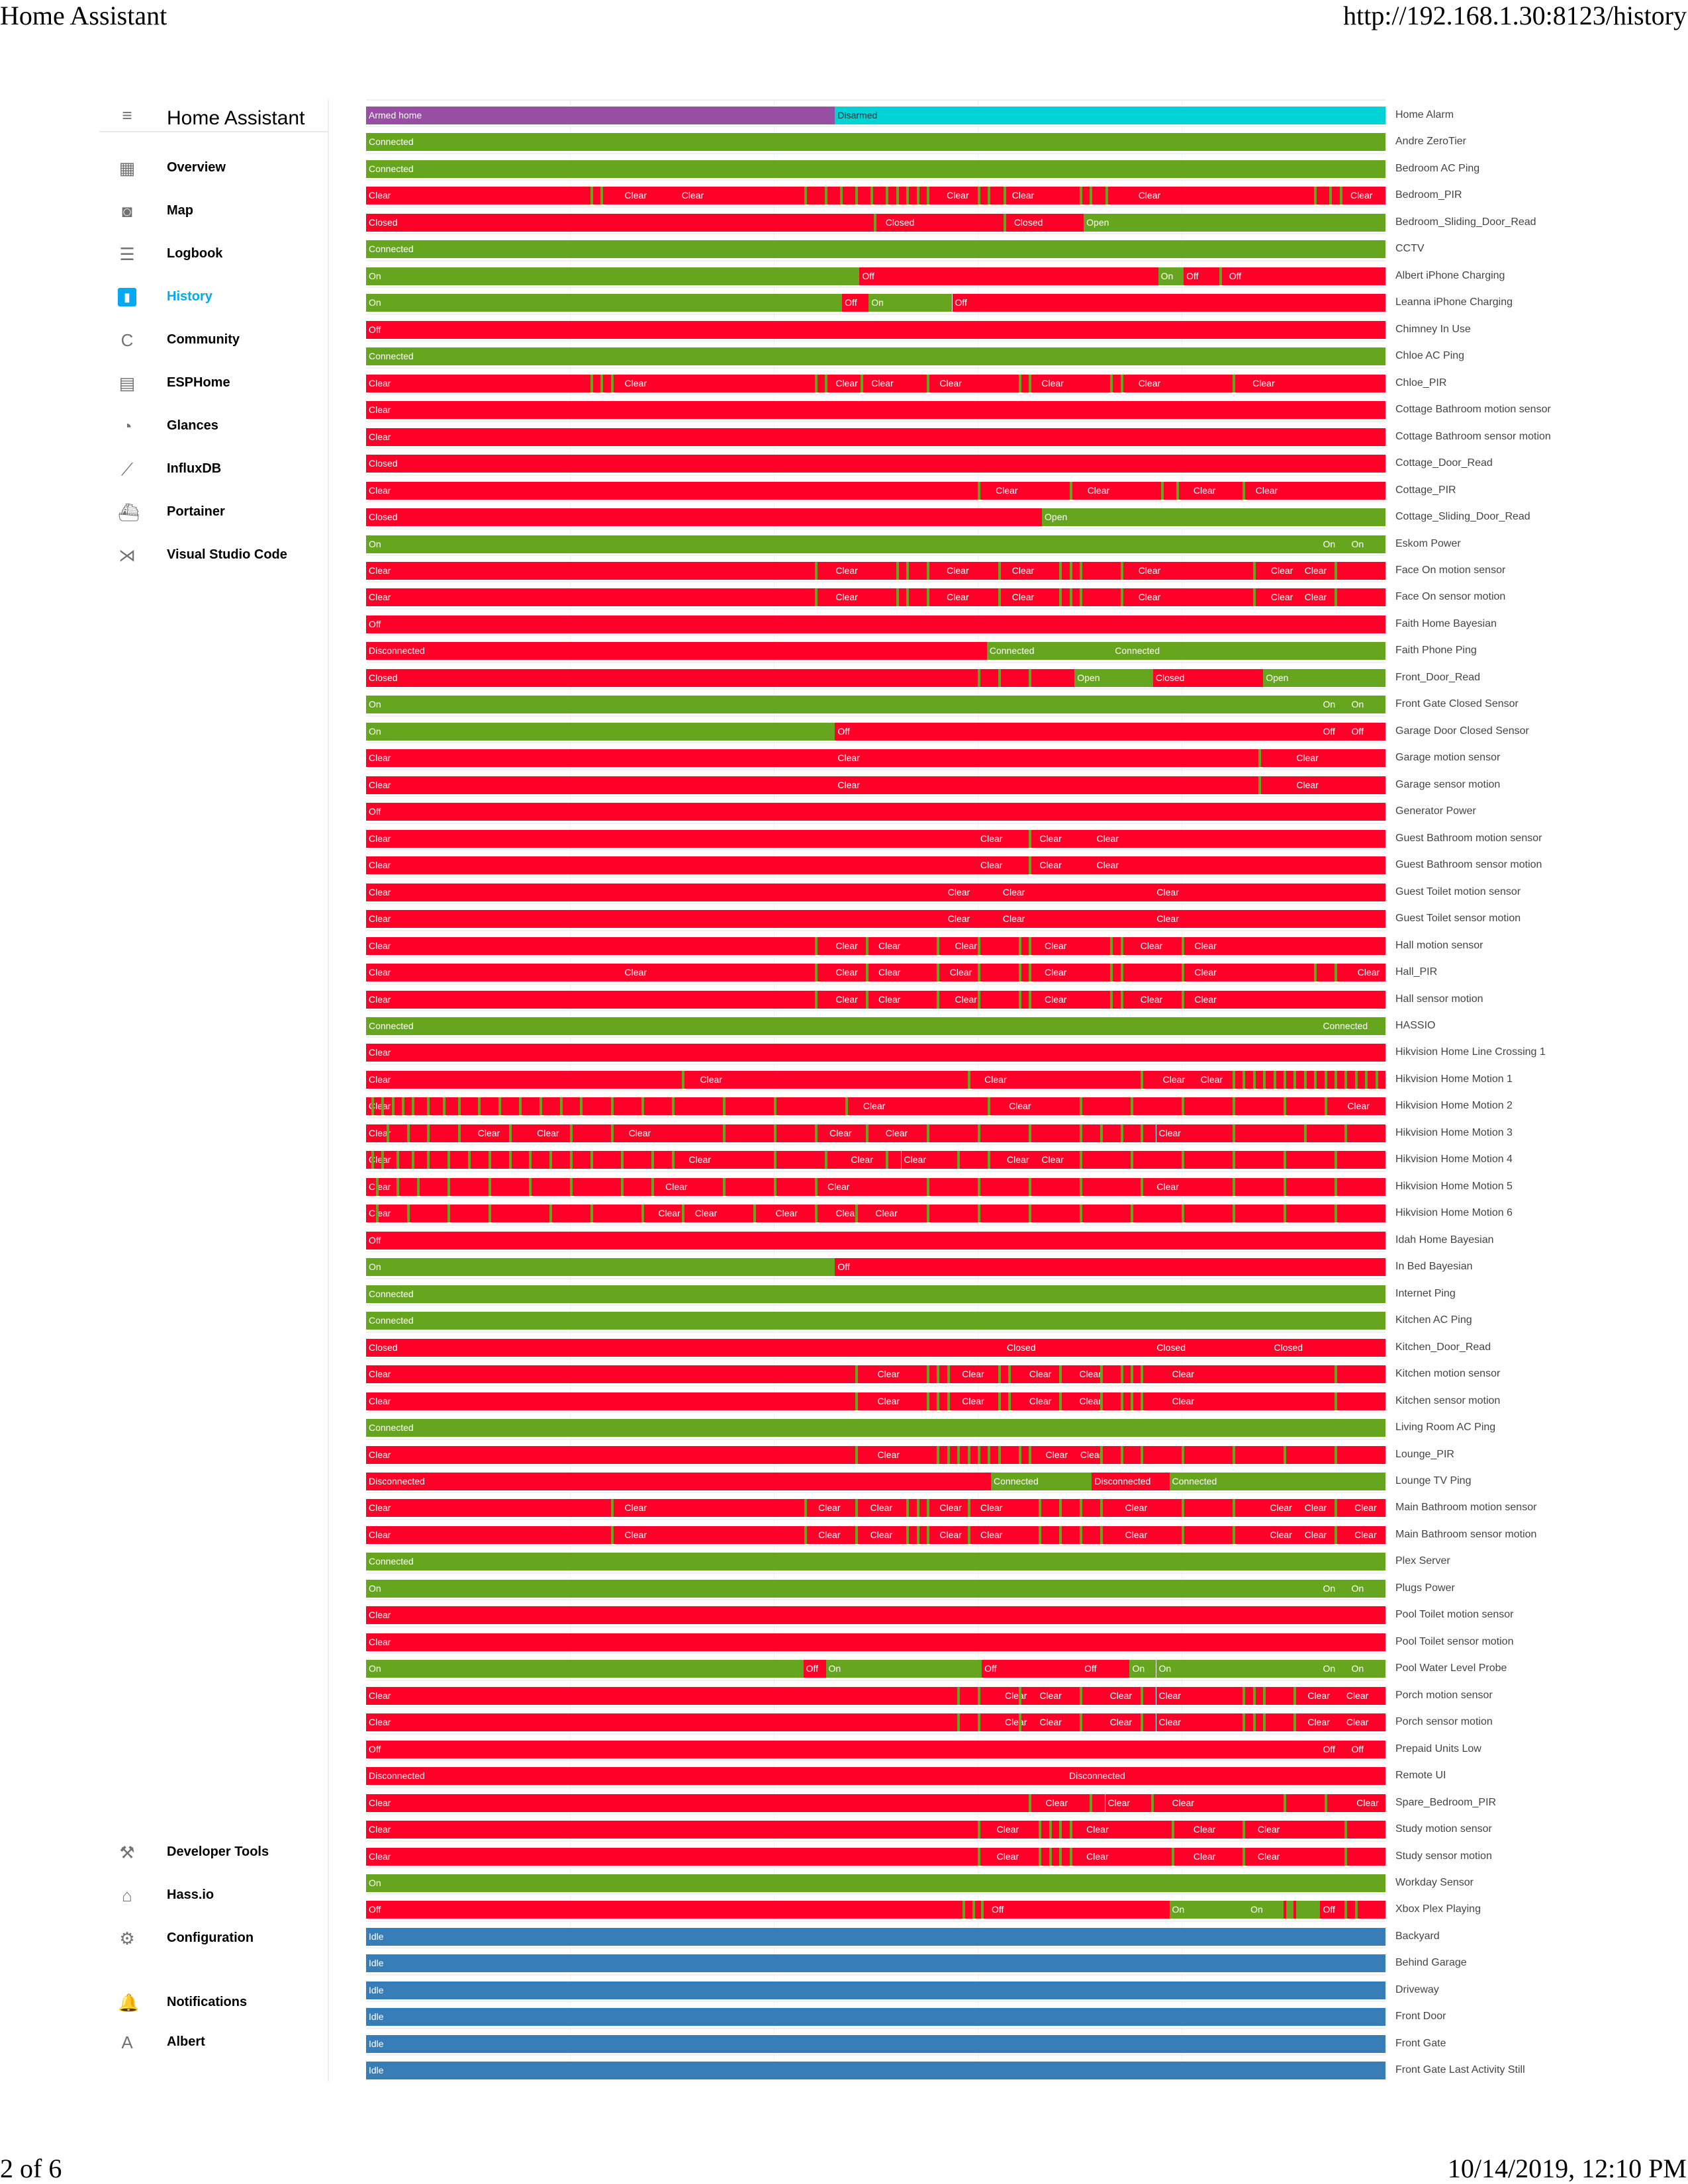  What do you see at coordinates (1110, 116) in the screenshot?
I see `timeline-segment: Disarmed` at bounding box center [1110, 116].